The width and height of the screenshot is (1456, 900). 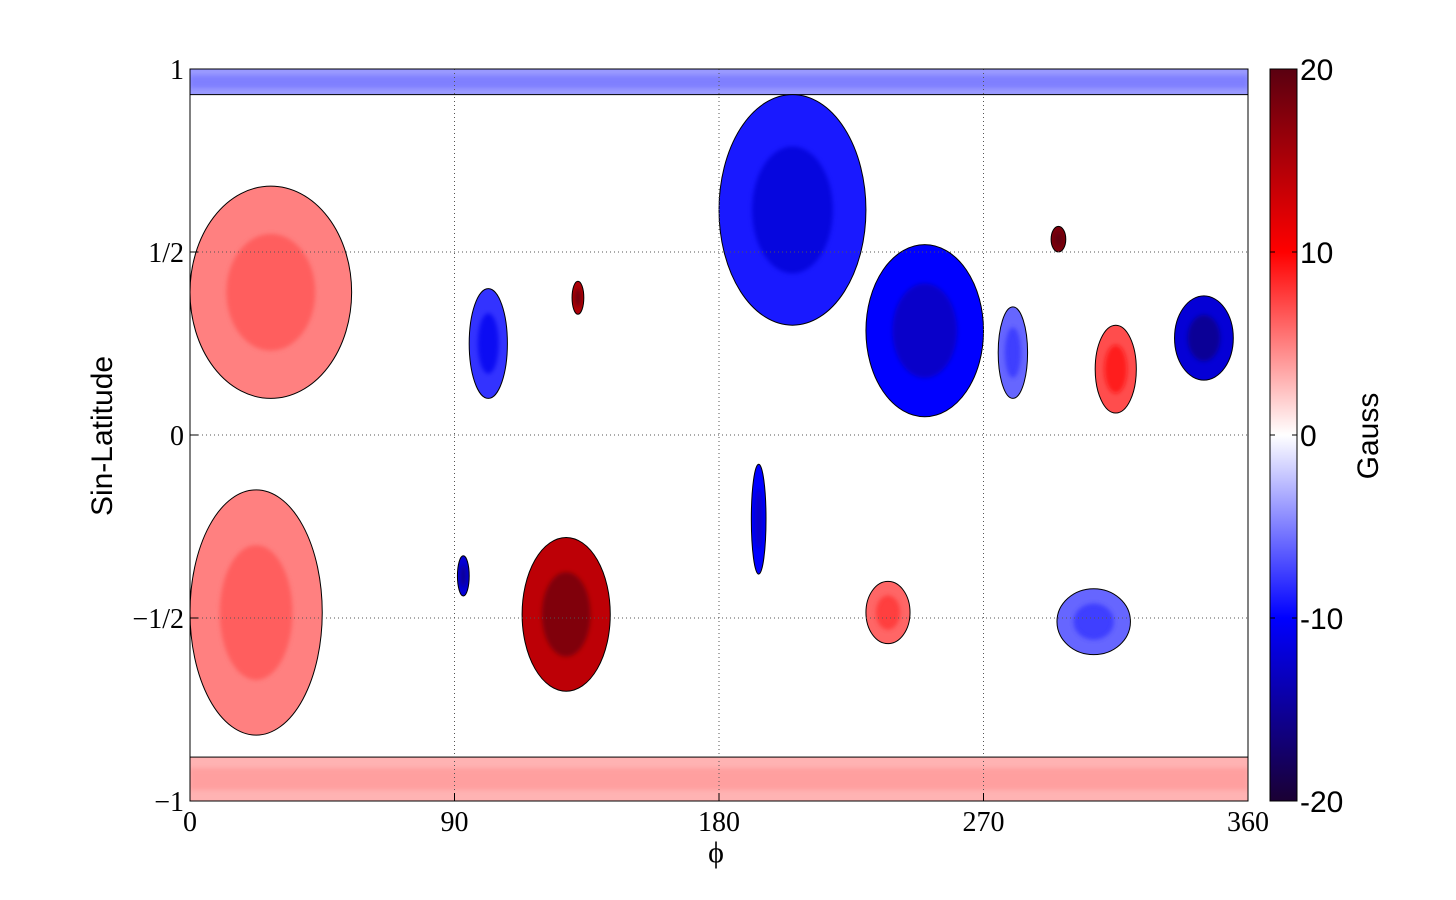 What do you see at coordinates (166, 253) in the screenshot?
I see `y-tick-label: 1/2` at bounding box center [166, 253].